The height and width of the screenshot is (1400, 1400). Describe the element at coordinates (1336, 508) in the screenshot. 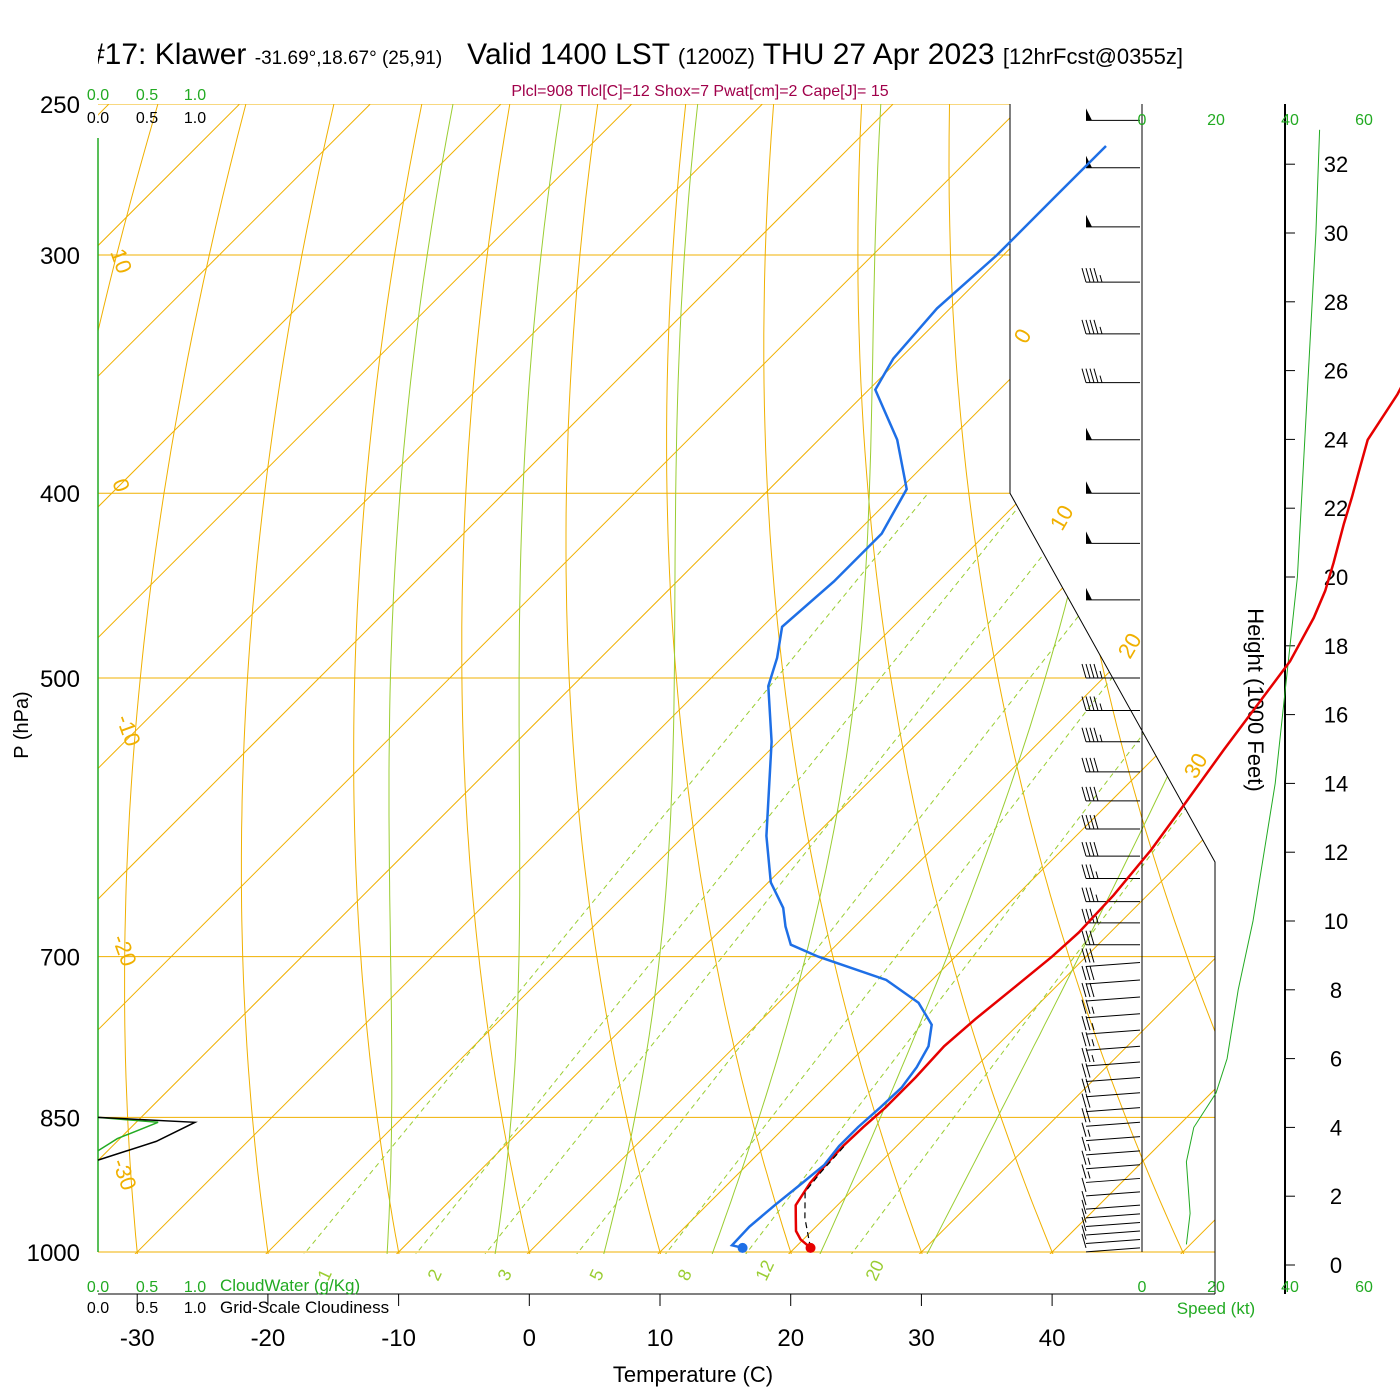

I see `height-tick-label: 22` at that location.